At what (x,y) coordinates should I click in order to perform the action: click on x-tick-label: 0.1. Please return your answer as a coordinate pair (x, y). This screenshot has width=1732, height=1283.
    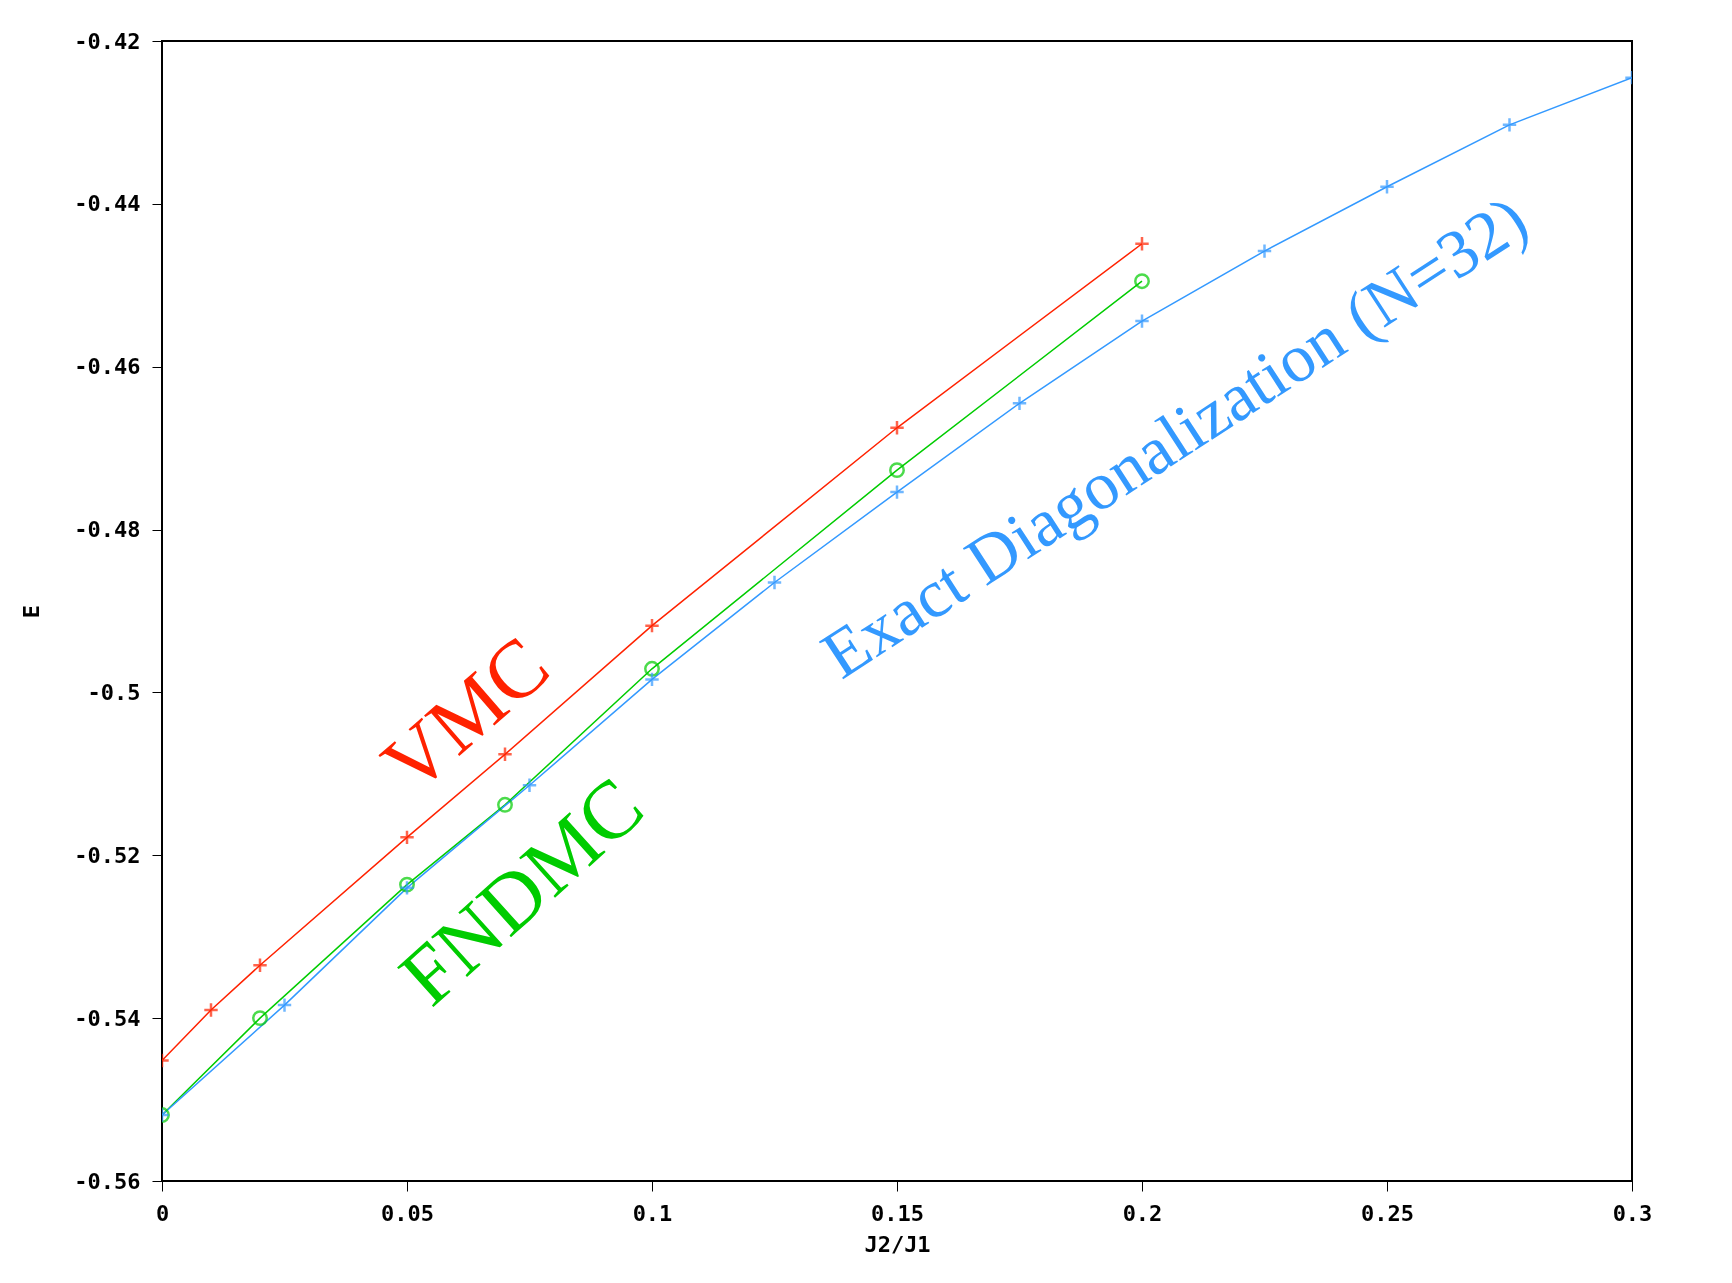
    Looking at the image, I should click on (652, 1213).